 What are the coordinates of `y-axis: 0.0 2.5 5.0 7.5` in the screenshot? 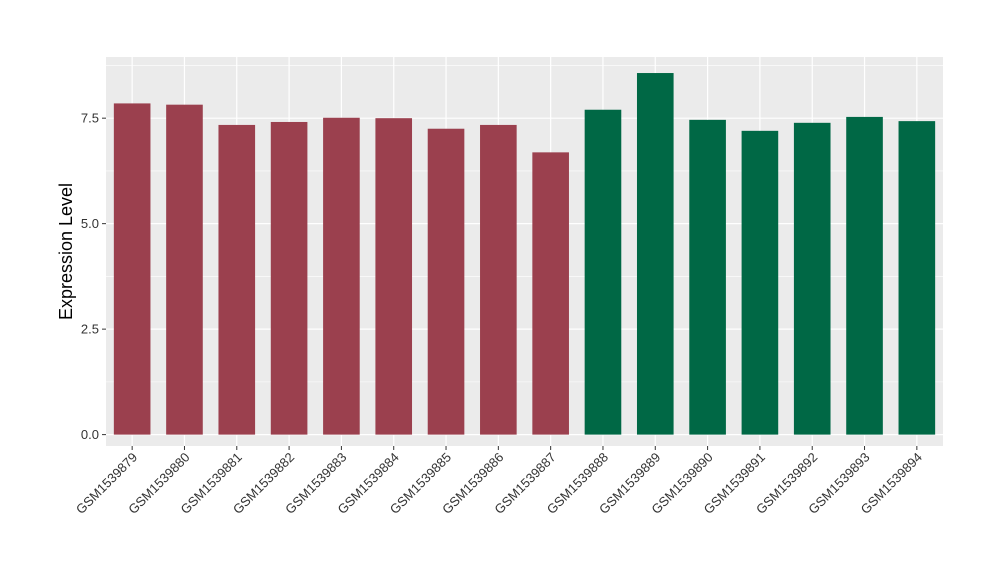 It's located at (93, 276).